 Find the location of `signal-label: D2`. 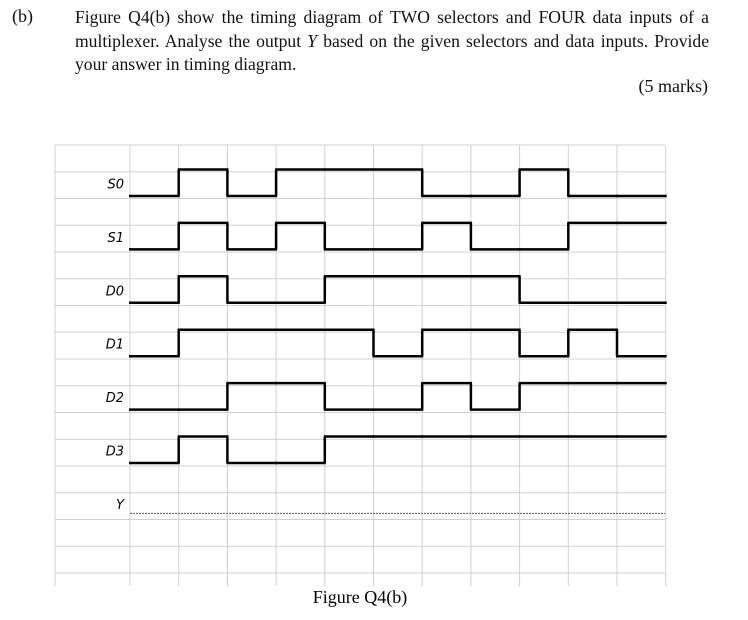

signal-label: D2 is located at coordinates (115, 398).